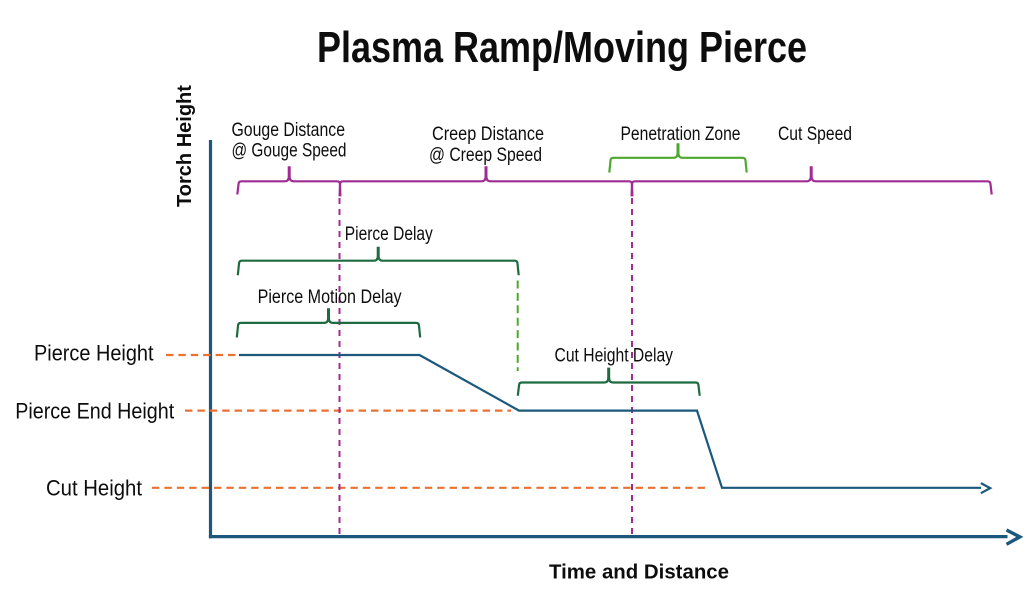 Image resolution: width=1032 pixels, height=596 pixels. What do you see at coordinates (815, 134) in the screenshot?
I see `svg-text: Cut Speed` at bounding box center [815, 134].